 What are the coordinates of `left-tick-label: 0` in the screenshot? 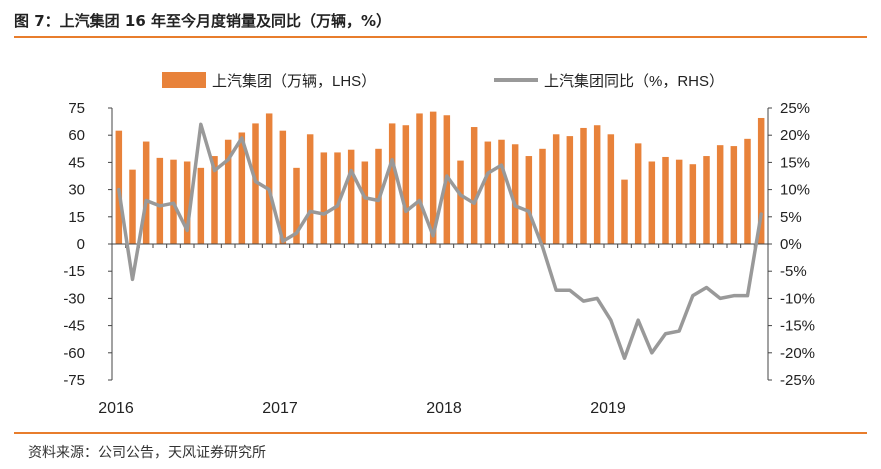 It's located at (81, 244).